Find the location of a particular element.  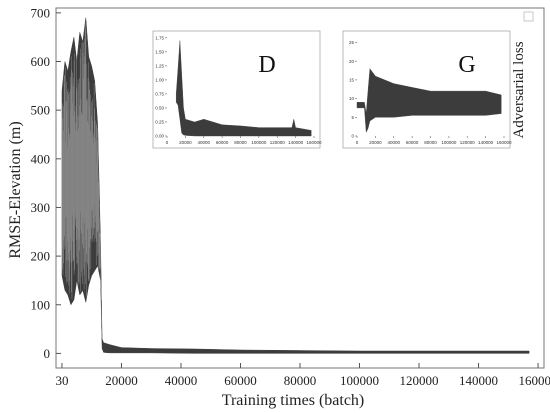

inset-y-tick-label: 0.00 is located at coordinates (159, 136).